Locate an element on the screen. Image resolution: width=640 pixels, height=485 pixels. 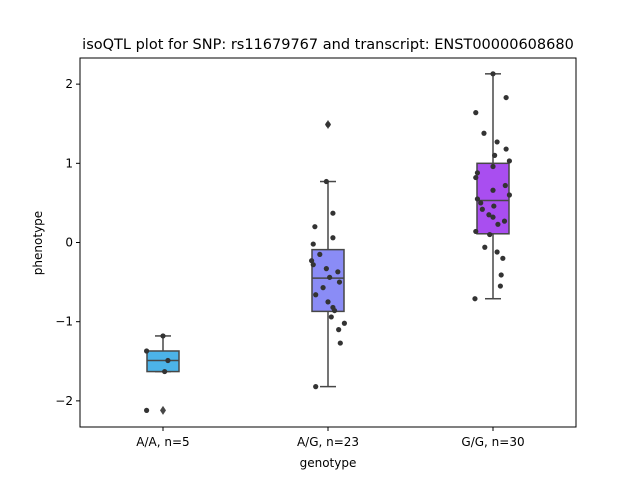
y-tick-label: 0 is located at coordinates (69, 243).